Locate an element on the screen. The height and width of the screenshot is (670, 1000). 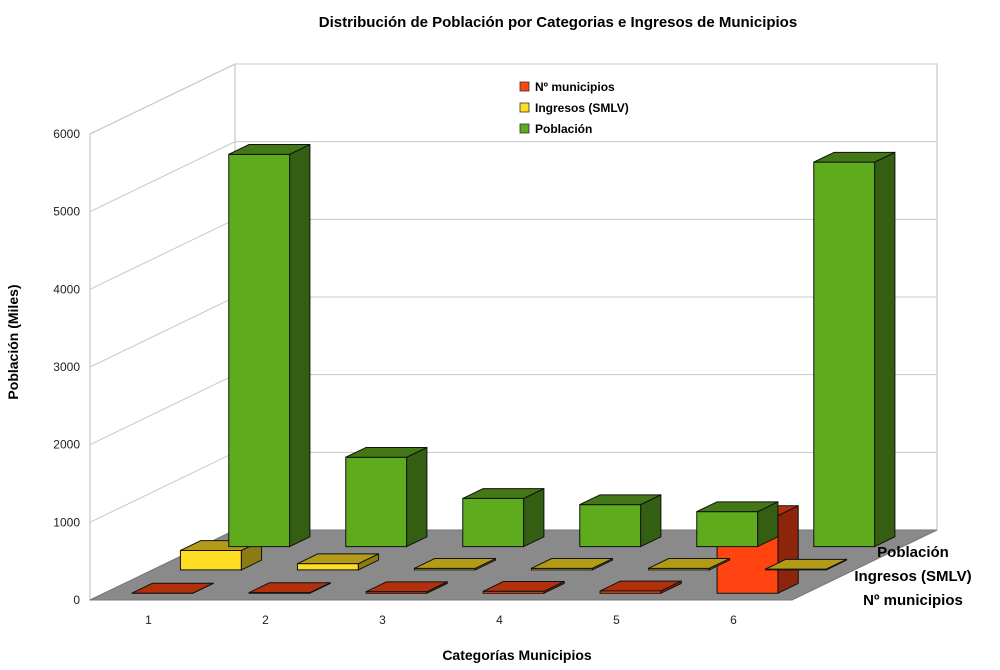
y-tick-label: 1000 is located at coordinates (66, 522).